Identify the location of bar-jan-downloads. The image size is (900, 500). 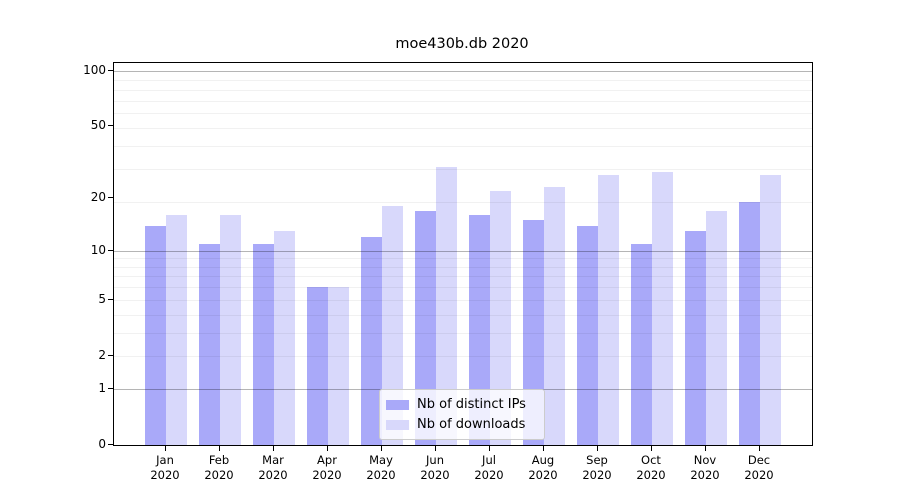
(176, 330).